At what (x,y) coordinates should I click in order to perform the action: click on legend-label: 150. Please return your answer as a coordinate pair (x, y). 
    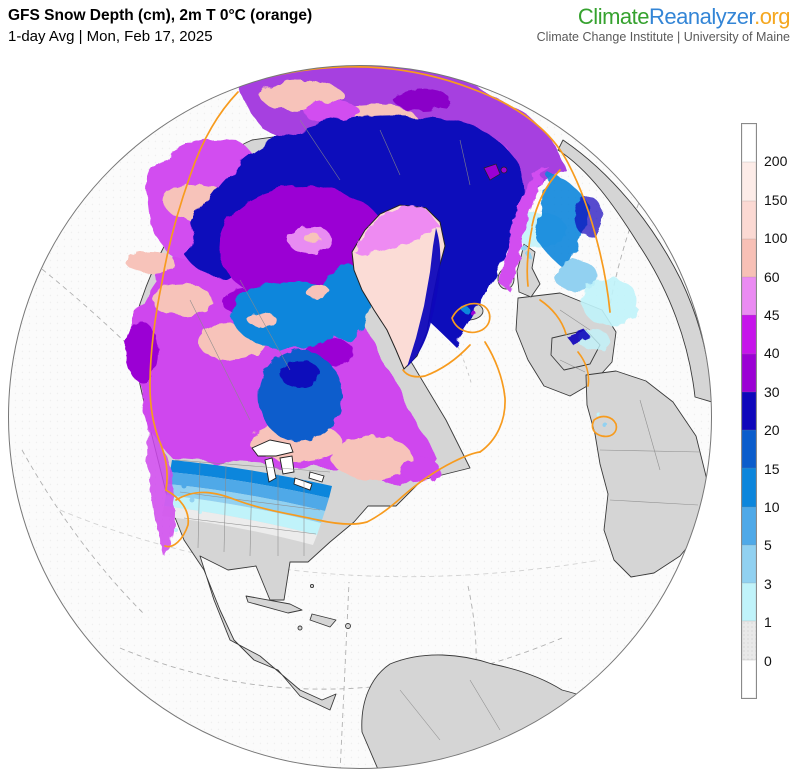
    Looking at the image, I should click on (776, 199).